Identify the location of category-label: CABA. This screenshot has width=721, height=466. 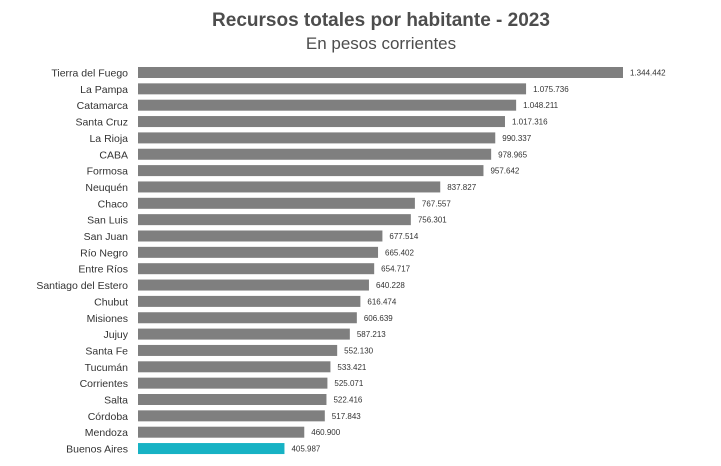
(113, 155).